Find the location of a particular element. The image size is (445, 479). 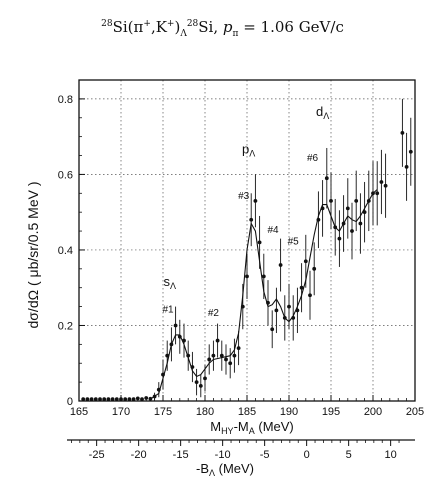

peak-number-label: #6 is located at coordinates (313, 158).